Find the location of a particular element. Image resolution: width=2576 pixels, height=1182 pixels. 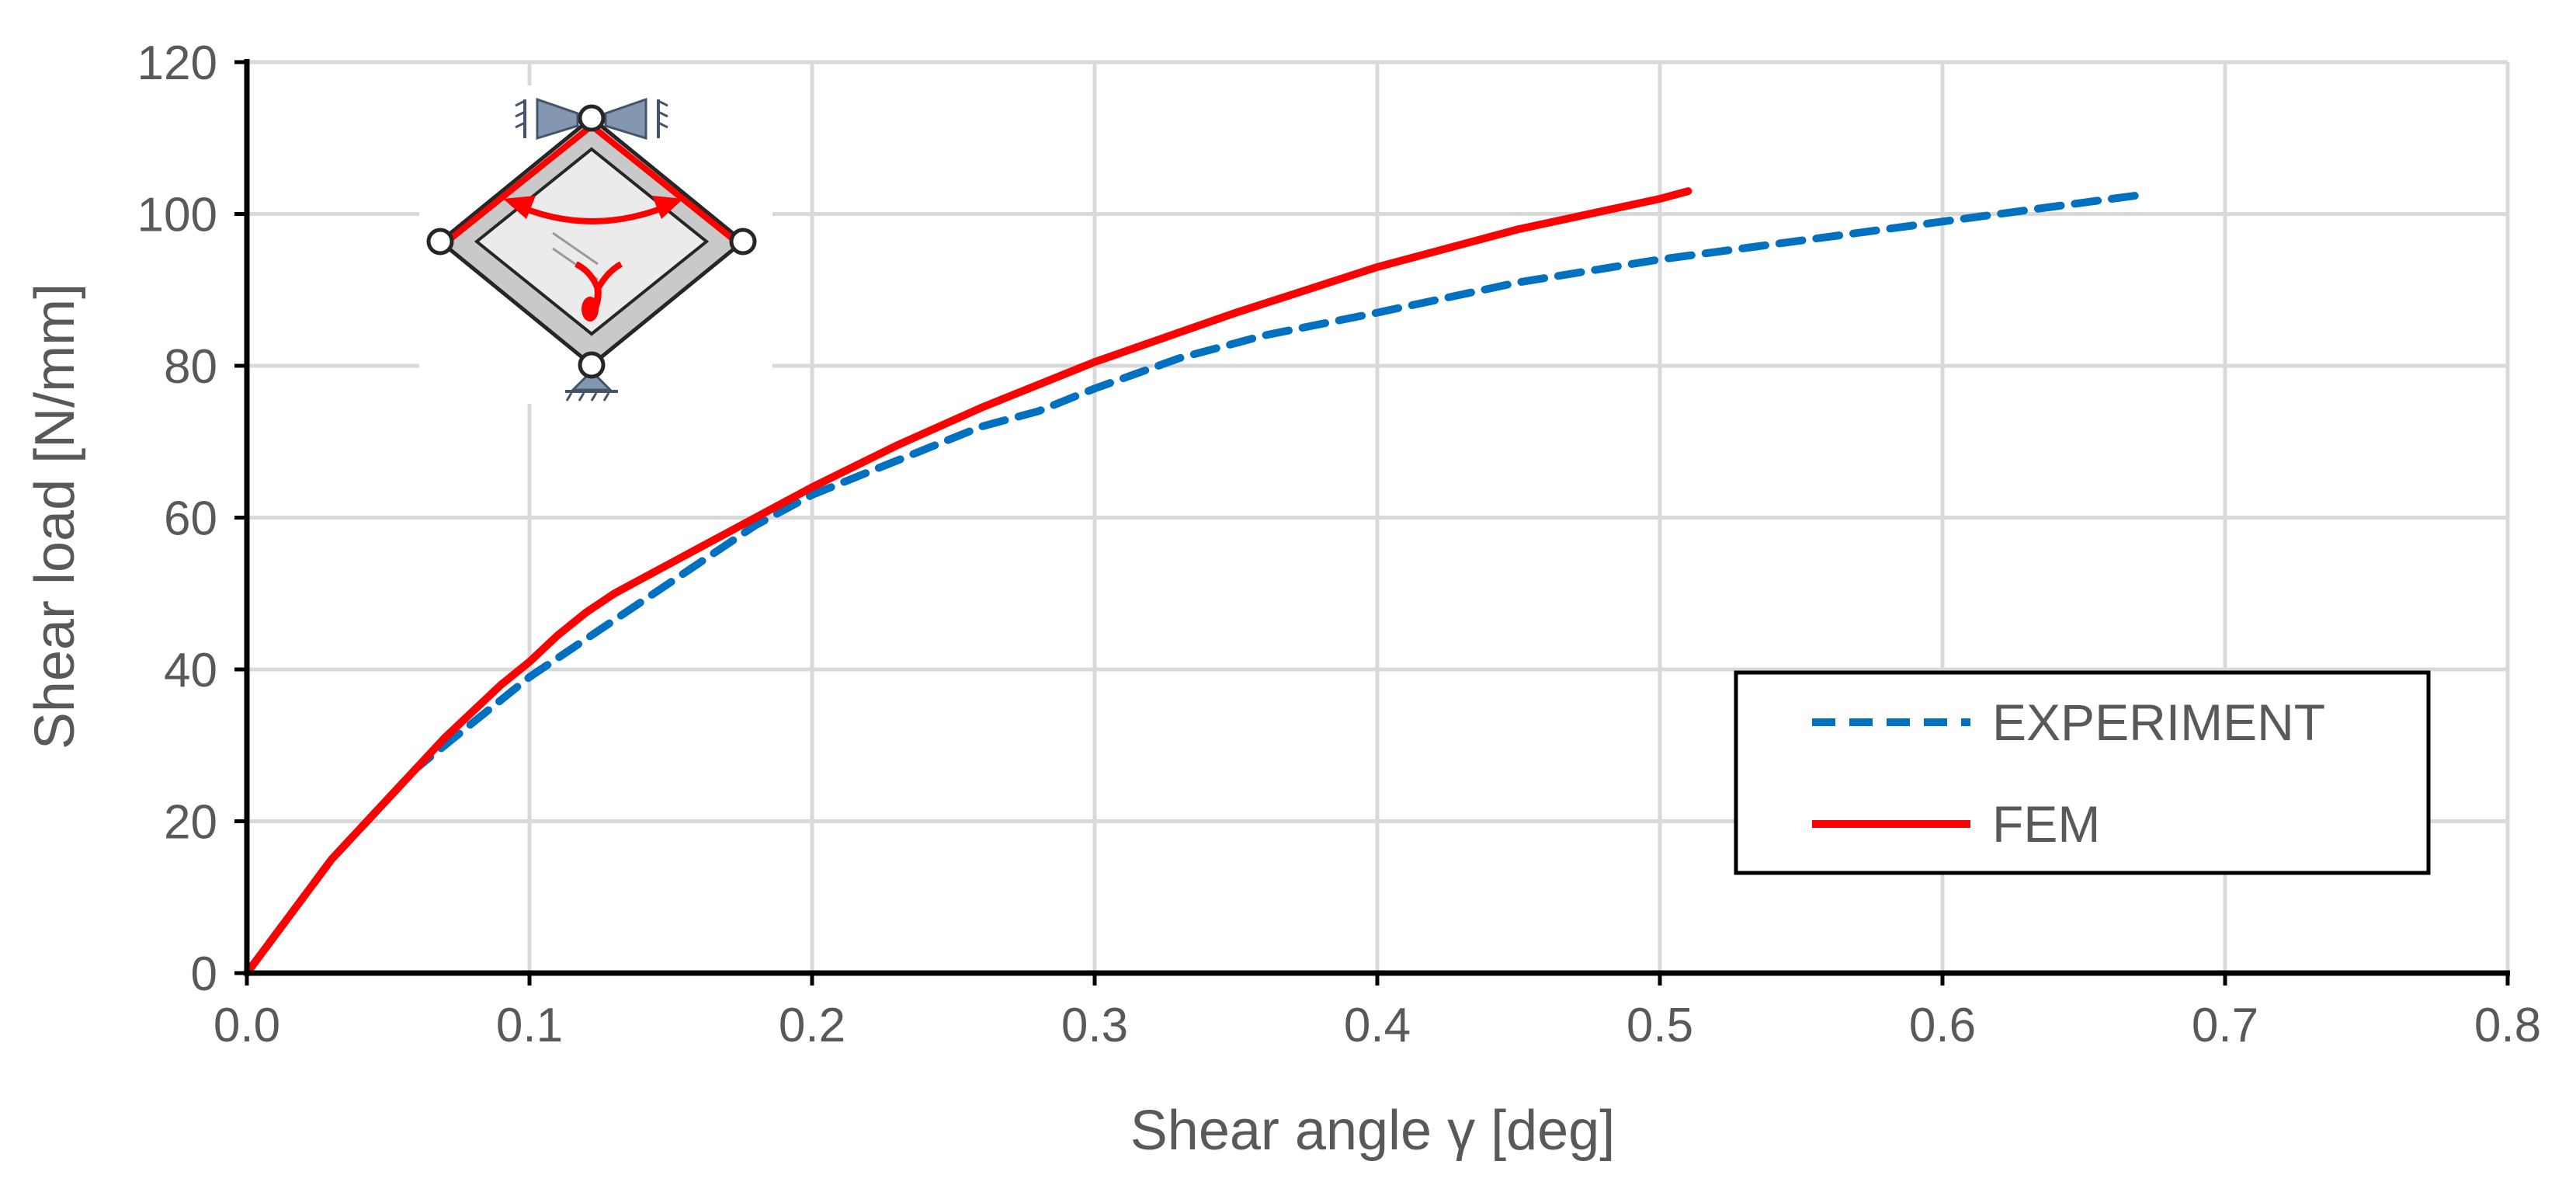

y-tick-label: 60 is located at coordinates (190, 519).